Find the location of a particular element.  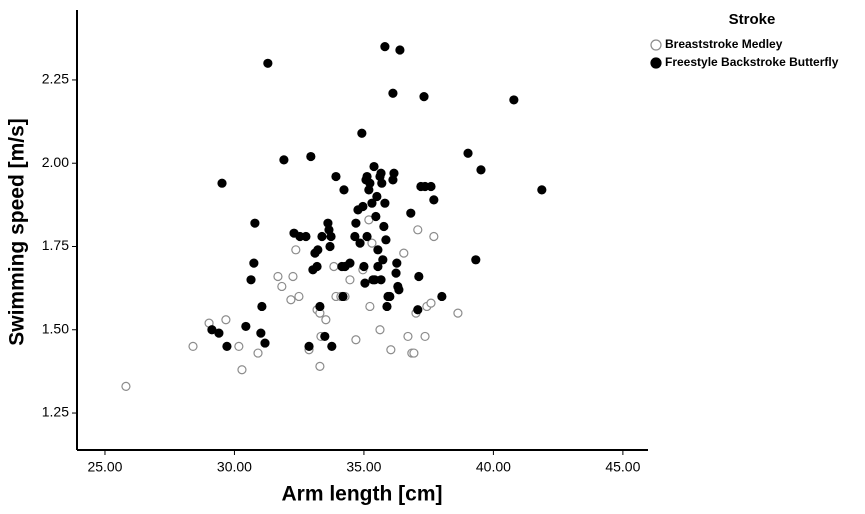

x-tick-label: 25.00 is located at coordinates (104, 467).